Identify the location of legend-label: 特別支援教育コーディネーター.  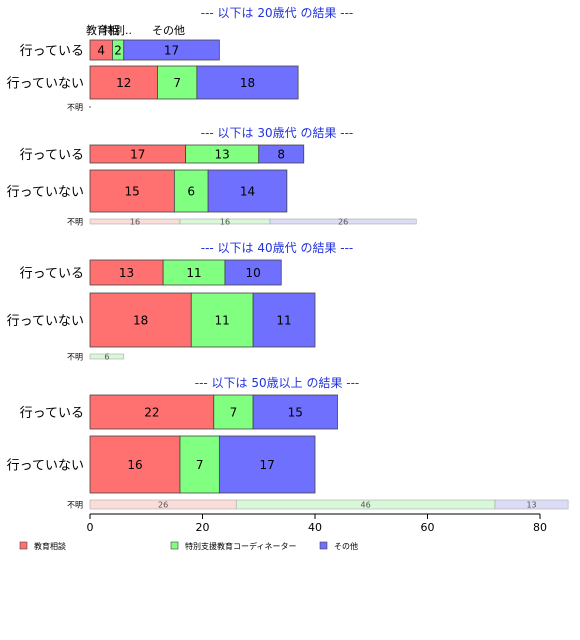
(240, 546).